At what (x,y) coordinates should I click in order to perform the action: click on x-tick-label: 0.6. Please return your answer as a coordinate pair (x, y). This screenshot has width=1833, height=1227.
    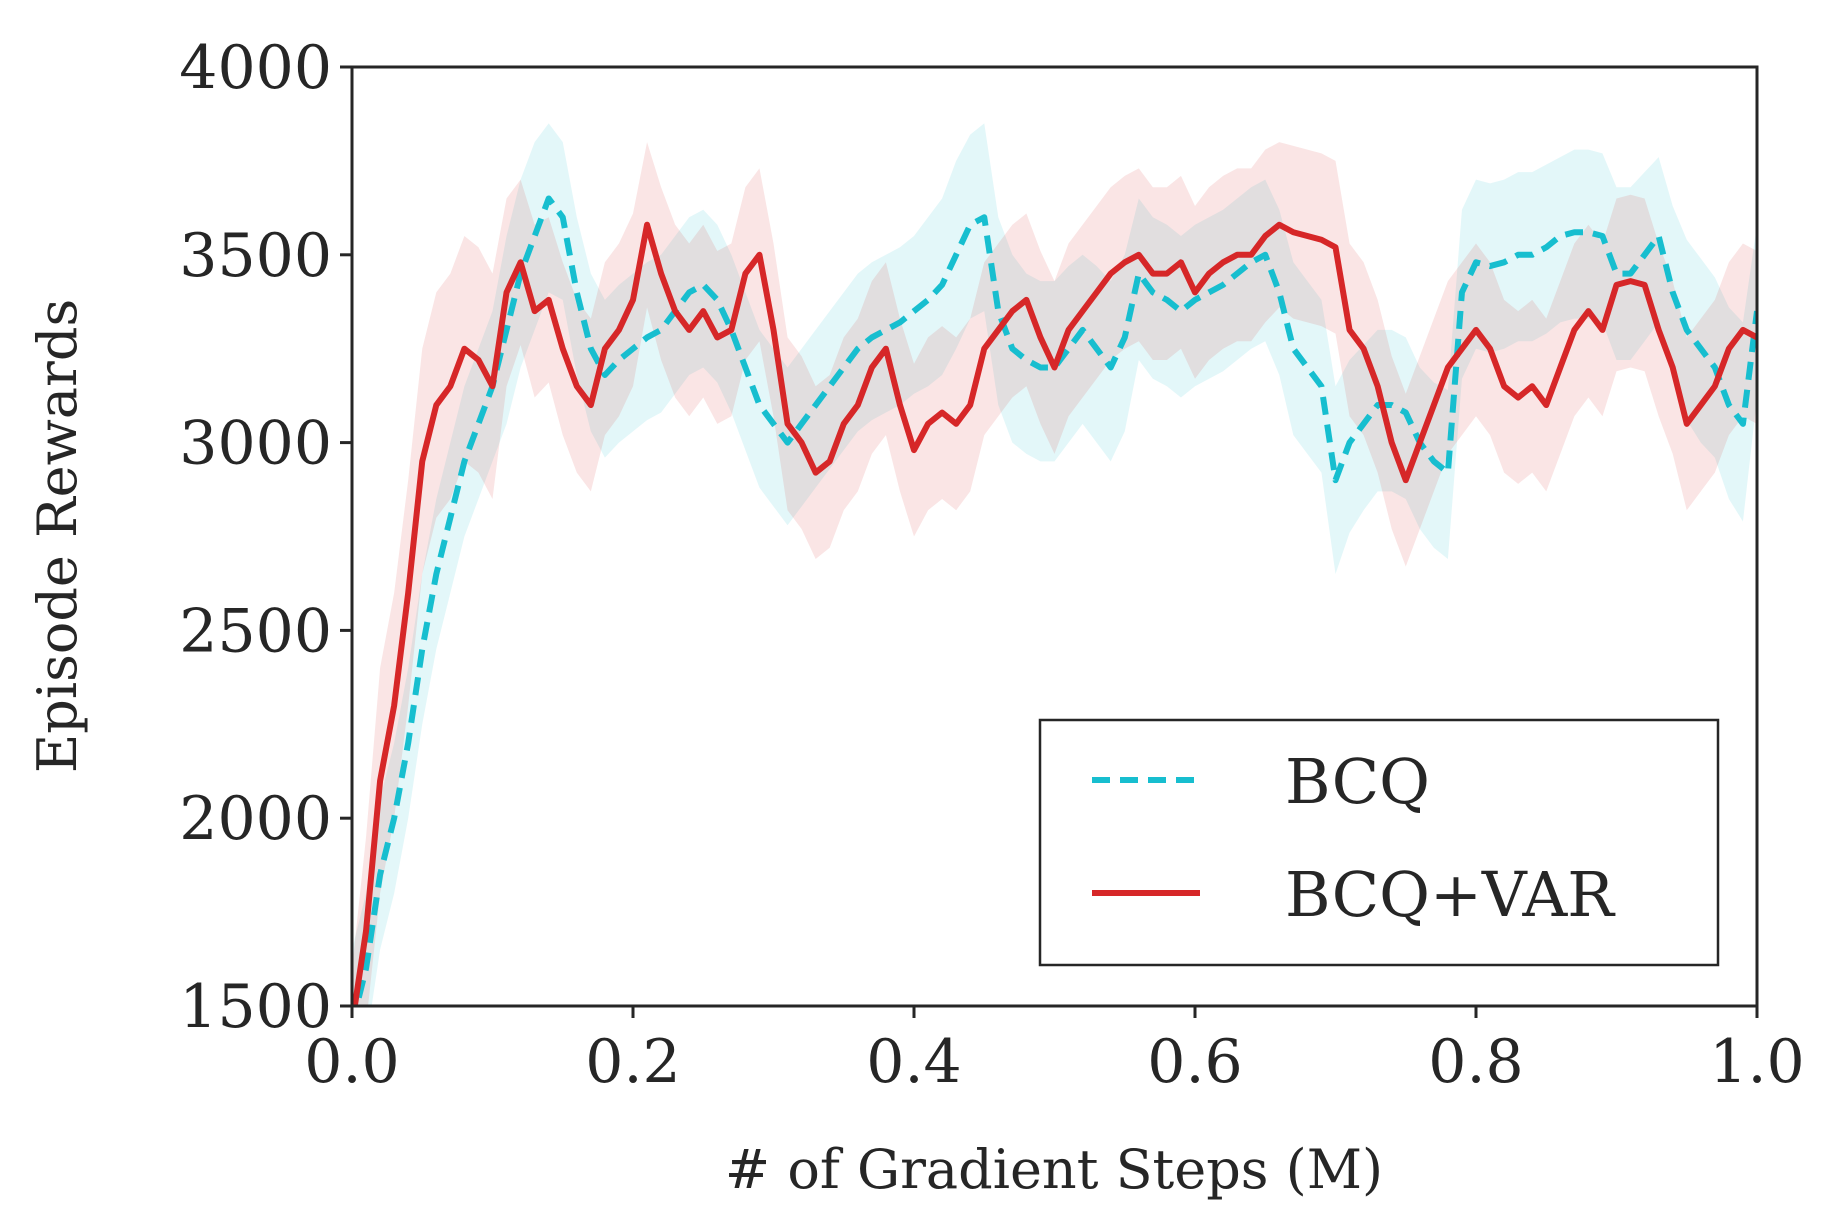
    Looking at the image, I should click on (1194, 1062).